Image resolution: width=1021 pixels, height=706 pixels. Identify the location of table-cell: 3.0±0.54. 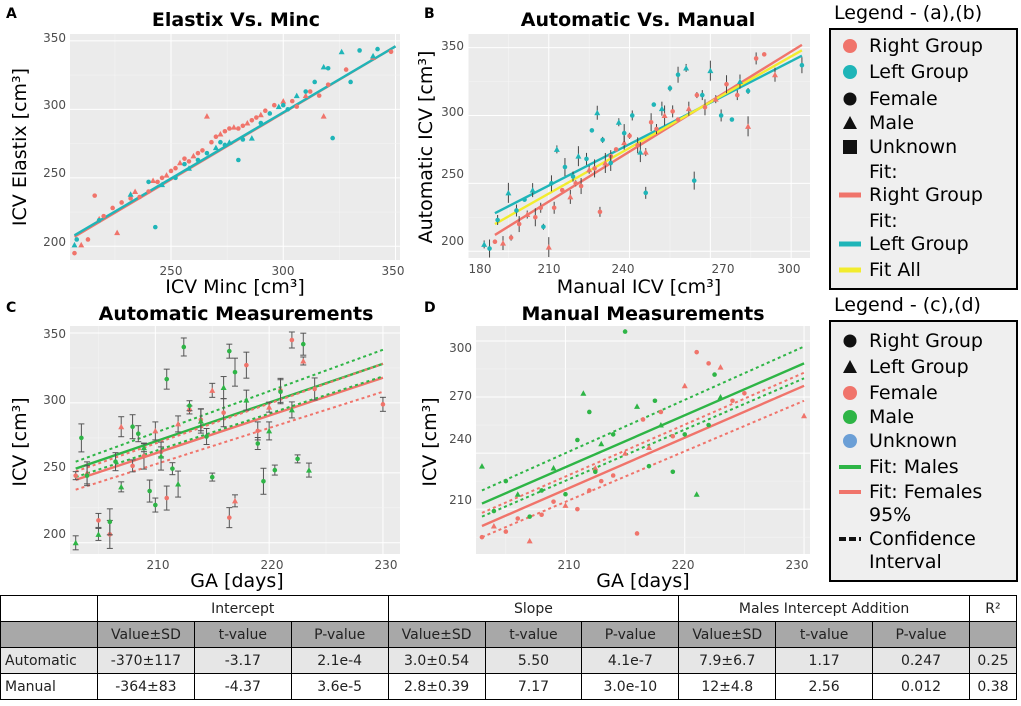
(436, 660).